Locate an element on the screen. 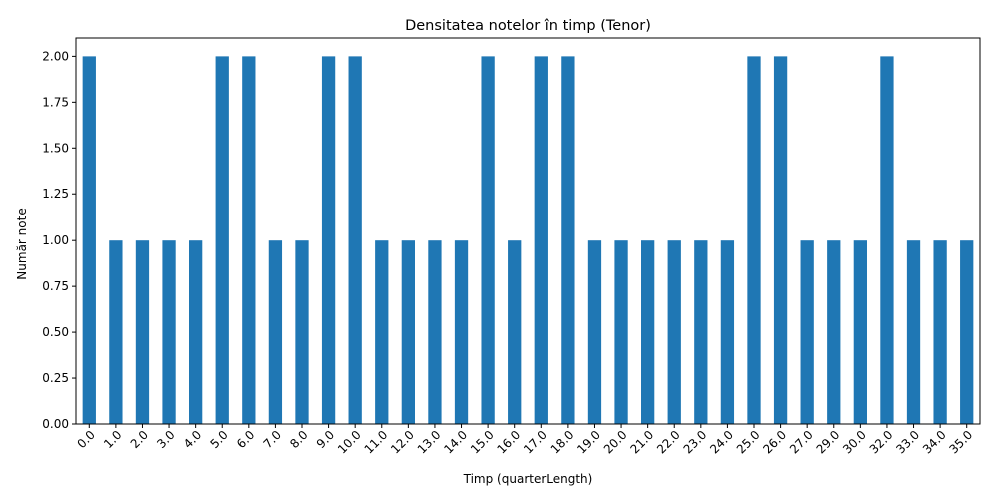 Image resolution: width=1000 pixels, height=500 pixels. bar-6.0 is located at coordinates (249, 240).